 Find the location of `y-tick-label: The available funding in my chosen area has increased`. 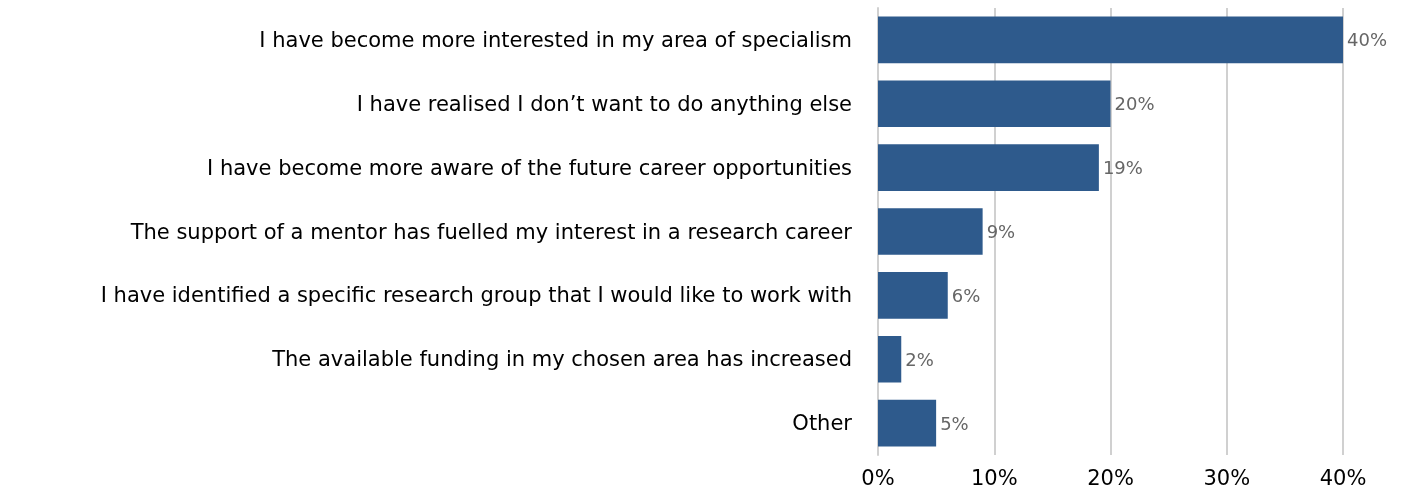

y-tick-label: The available funding in my chosen area has increased is located at coordinates (561, 359).